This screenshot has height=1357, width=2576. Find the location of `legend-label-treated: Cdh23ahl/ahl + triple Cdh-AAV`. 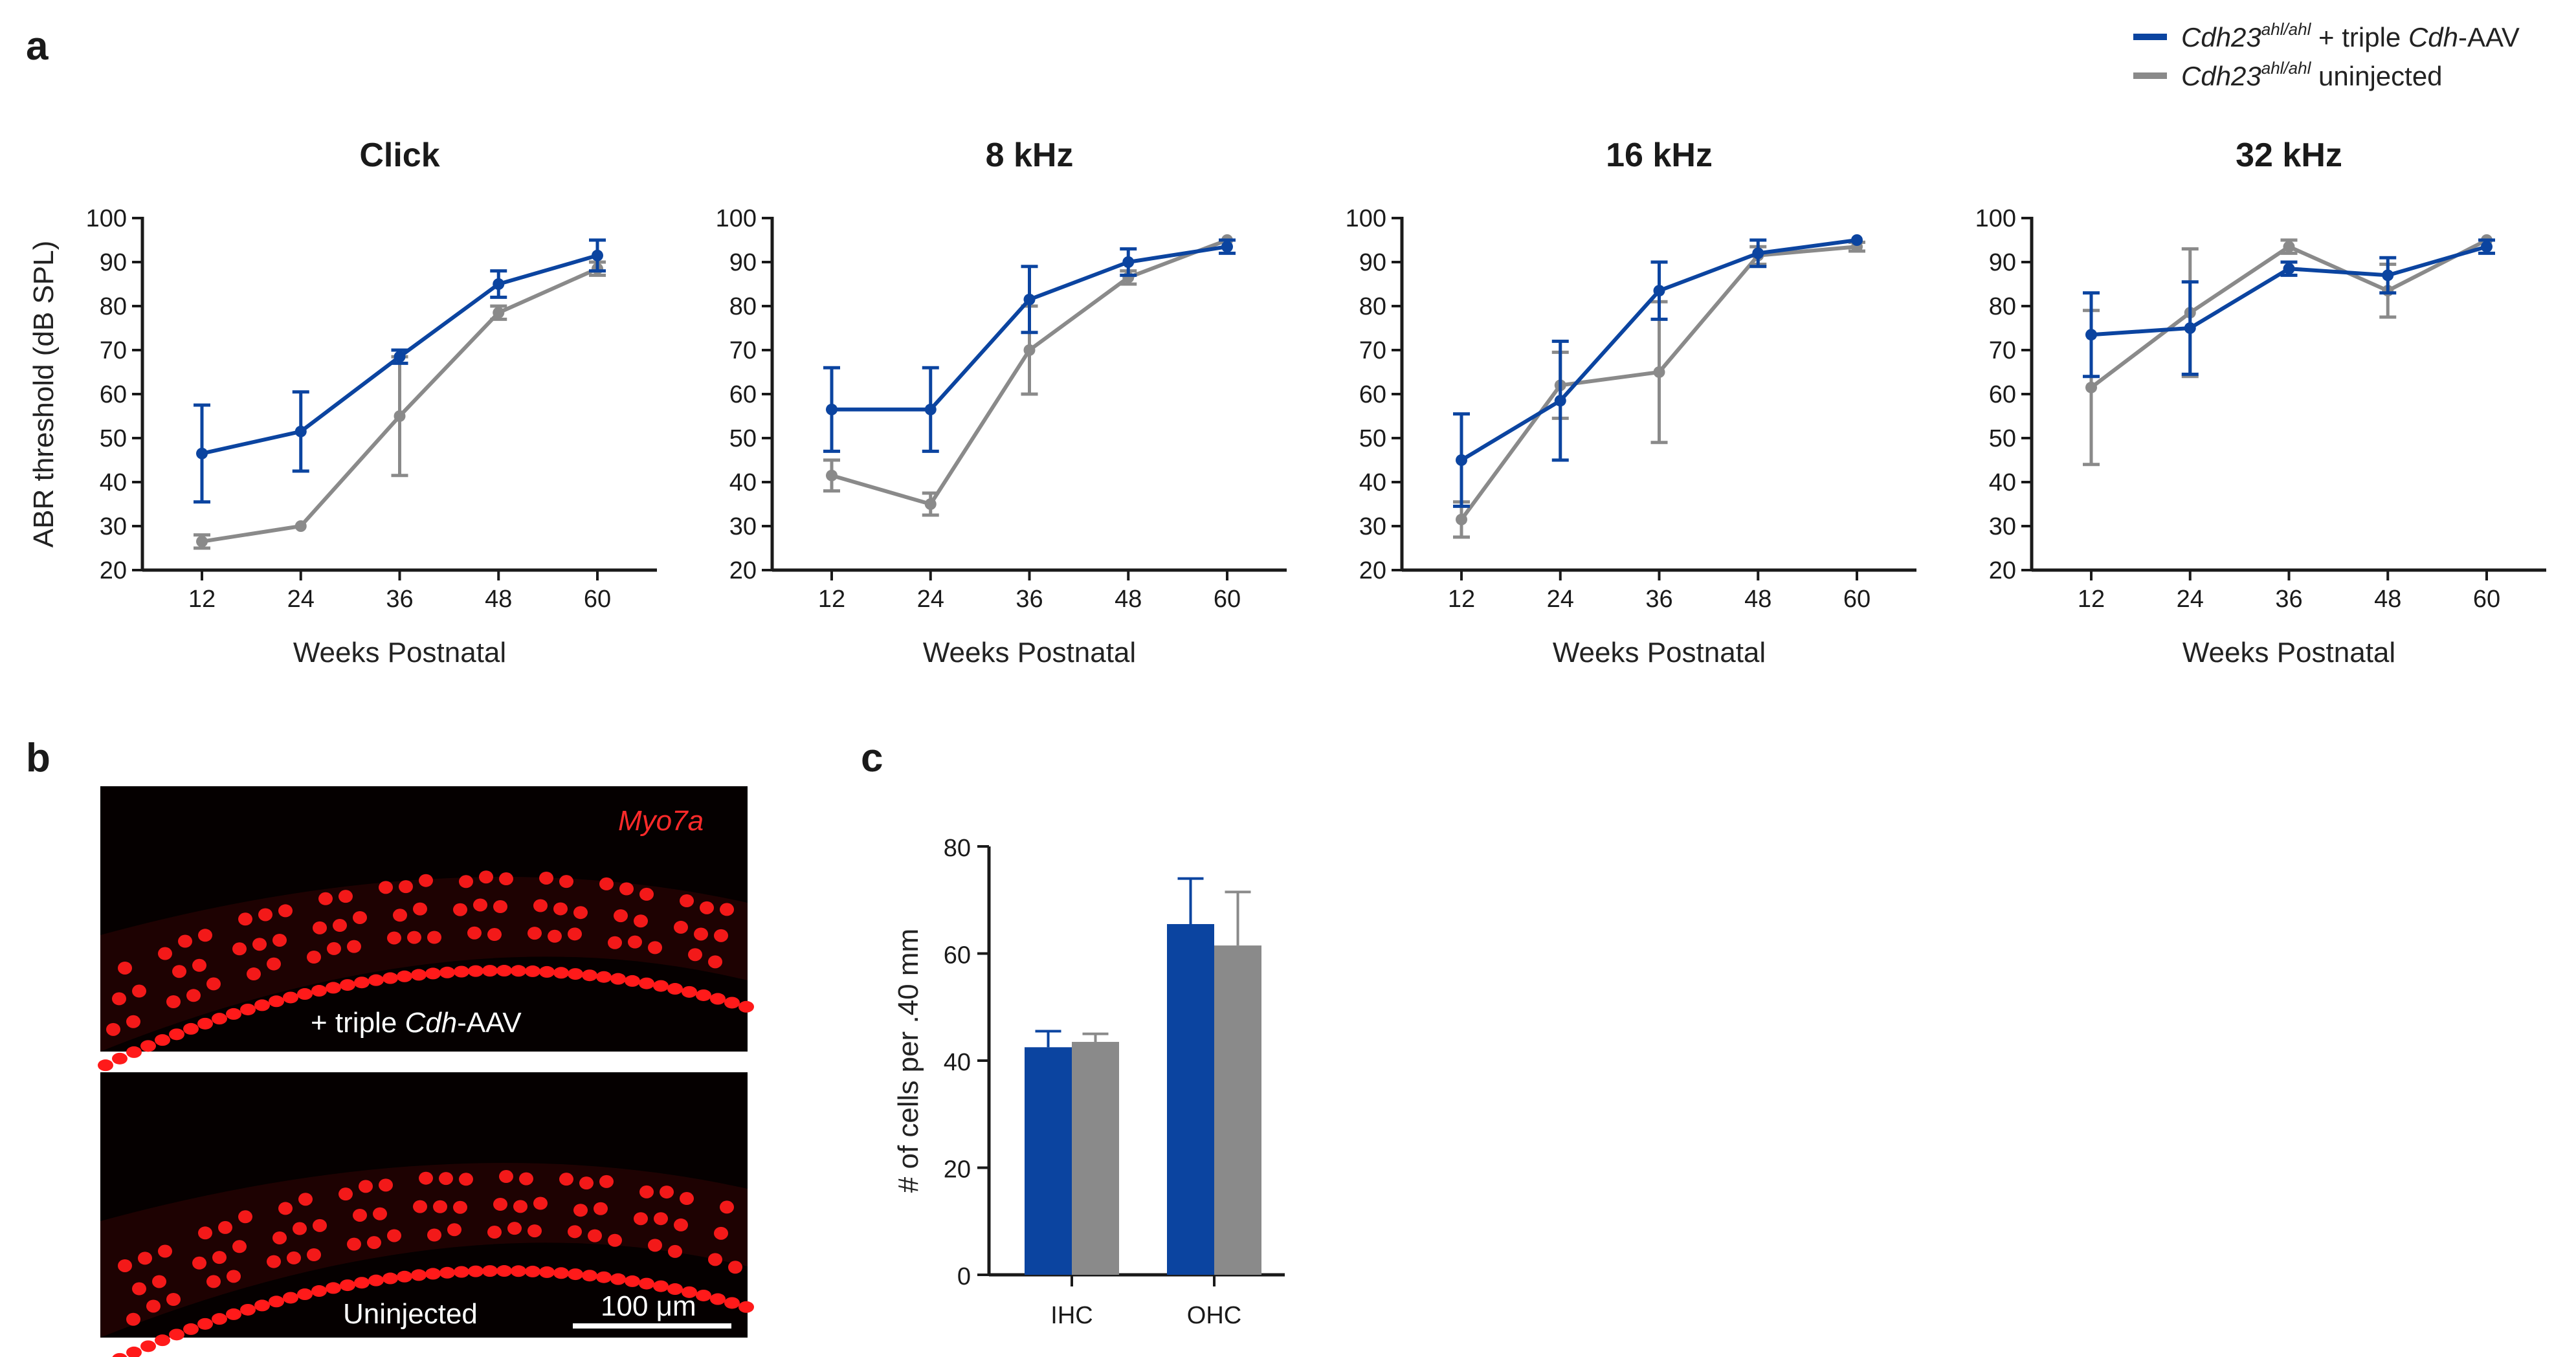

legend-label-treated: Cdh23ahl/ahl + triple Cdh-AAV is located at coordinates (2350, 36).